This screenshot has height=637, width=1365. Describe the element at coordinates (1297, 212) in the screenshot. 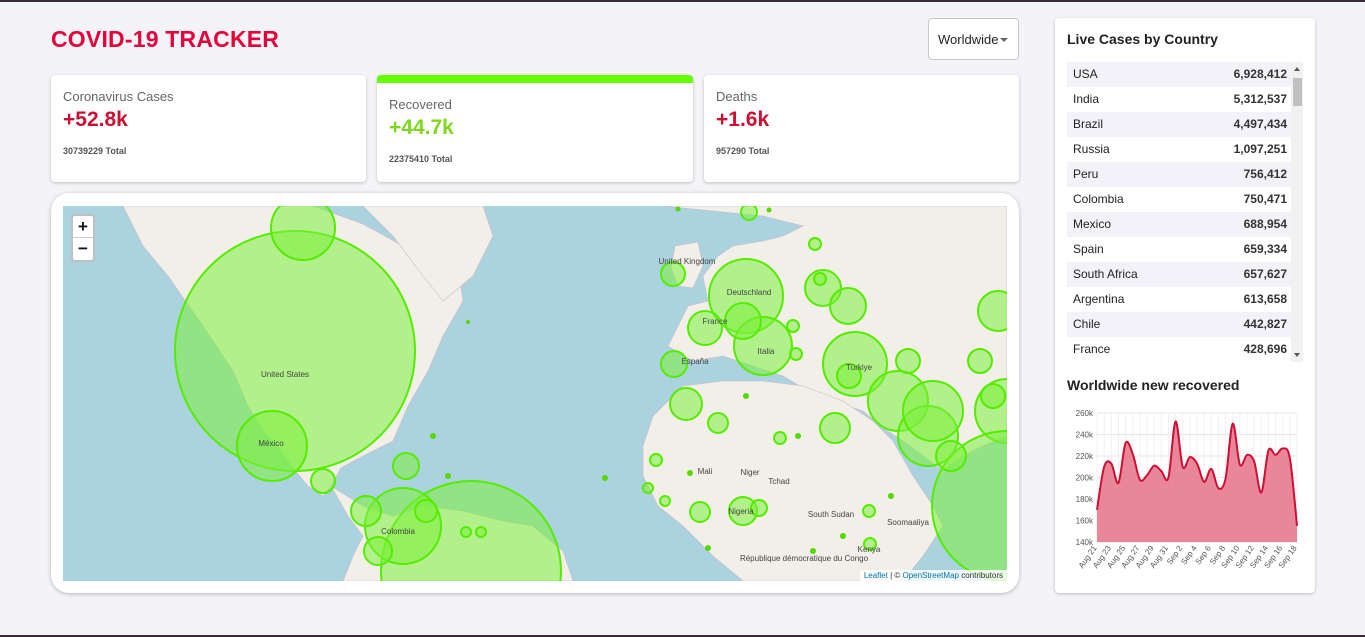

I see `table-scrollbar` at that location.